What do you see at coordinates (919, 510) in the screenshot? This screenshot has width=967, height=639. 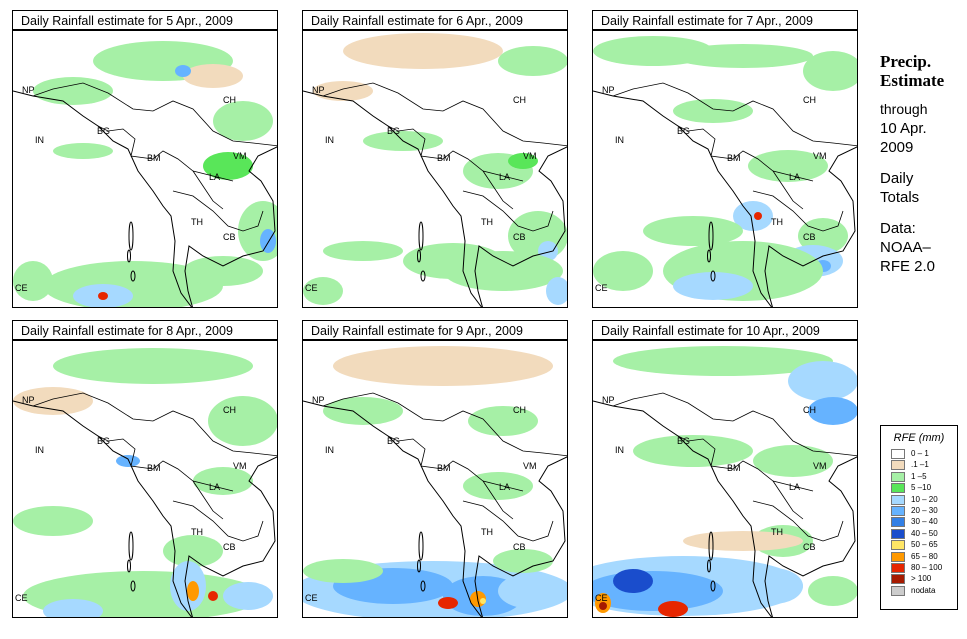 I see `legend-row: 20 – 30` at bounding box center [919, 510].